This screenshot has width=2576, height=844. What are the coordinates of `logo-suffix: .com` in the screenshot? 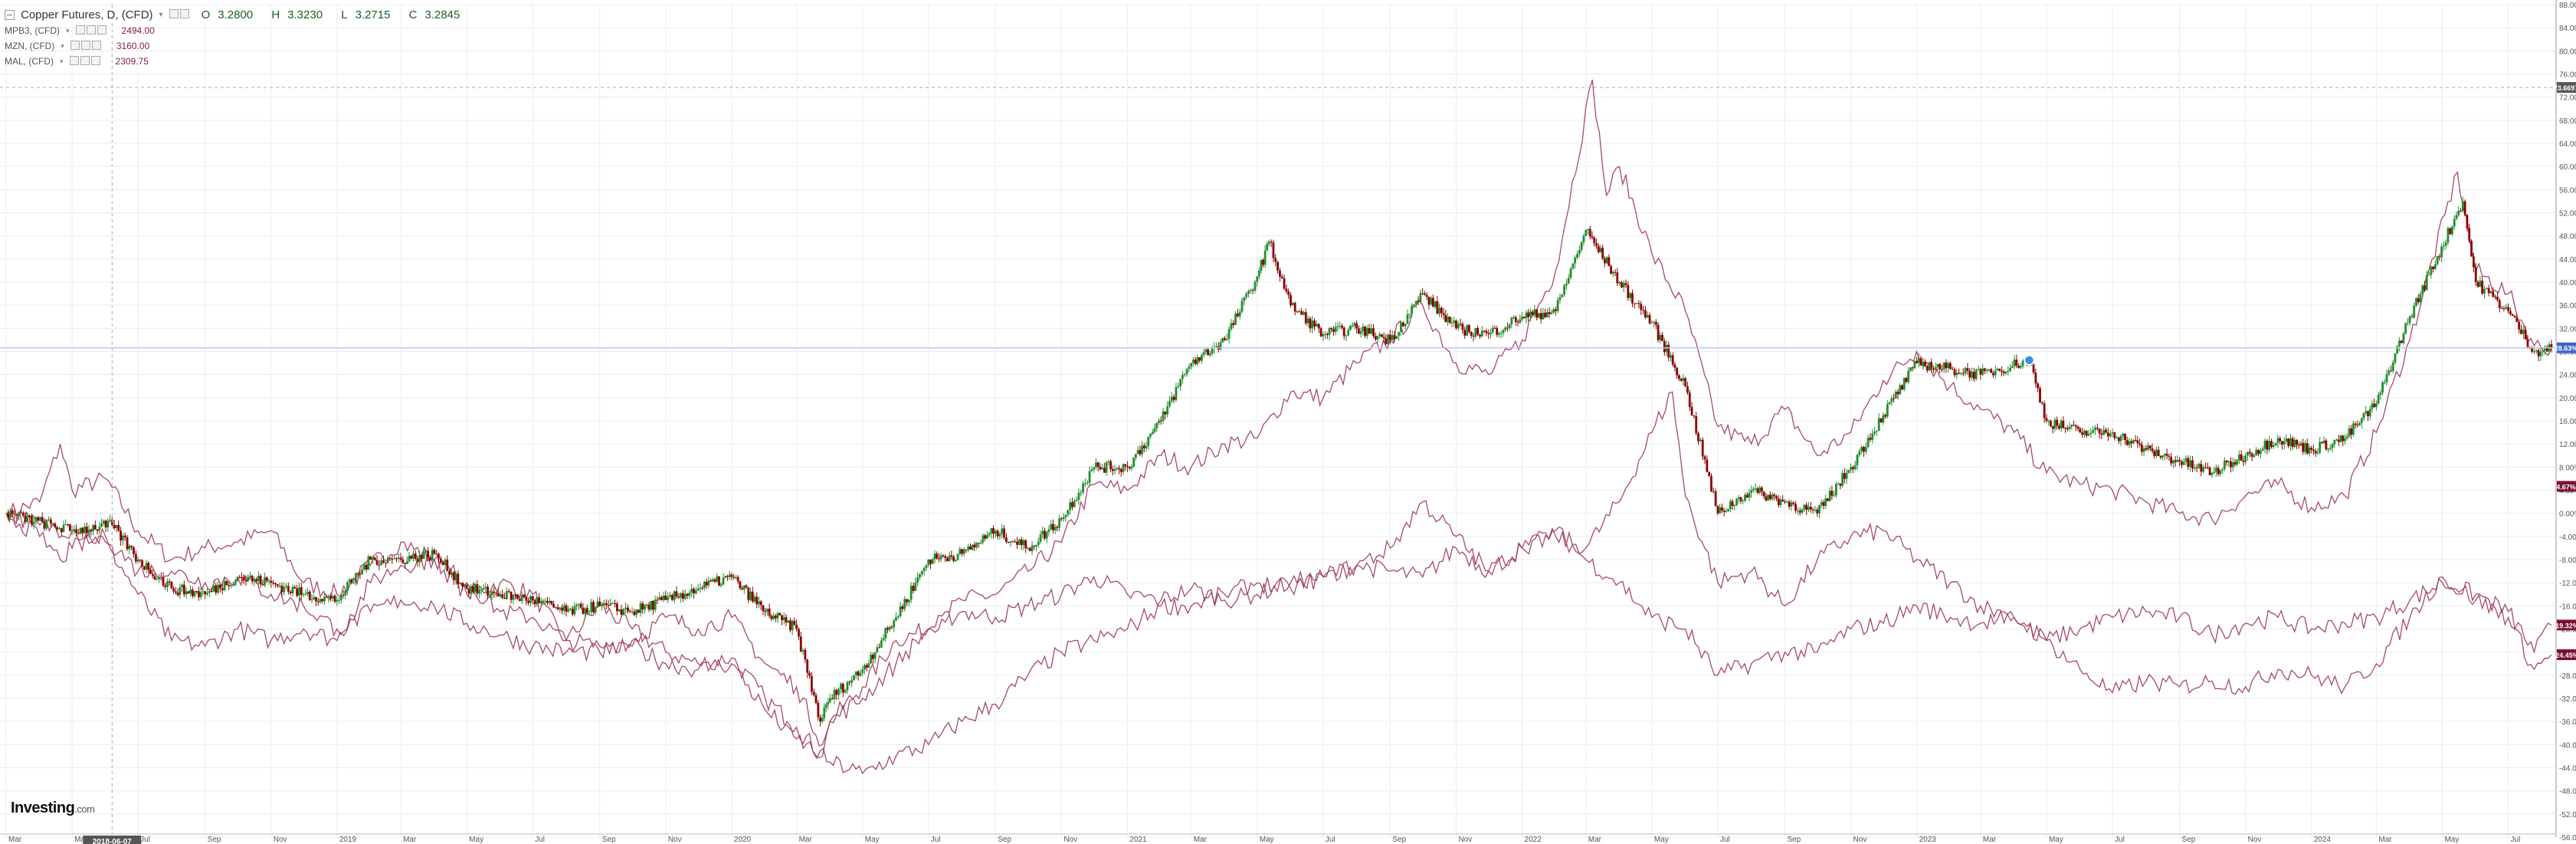 It's located at (84, 809).